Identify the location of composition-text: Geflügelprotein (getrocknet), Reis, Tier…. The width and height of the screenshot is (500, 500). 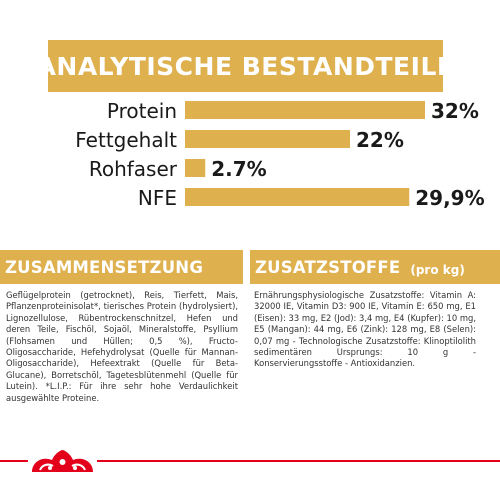
(122, 346).